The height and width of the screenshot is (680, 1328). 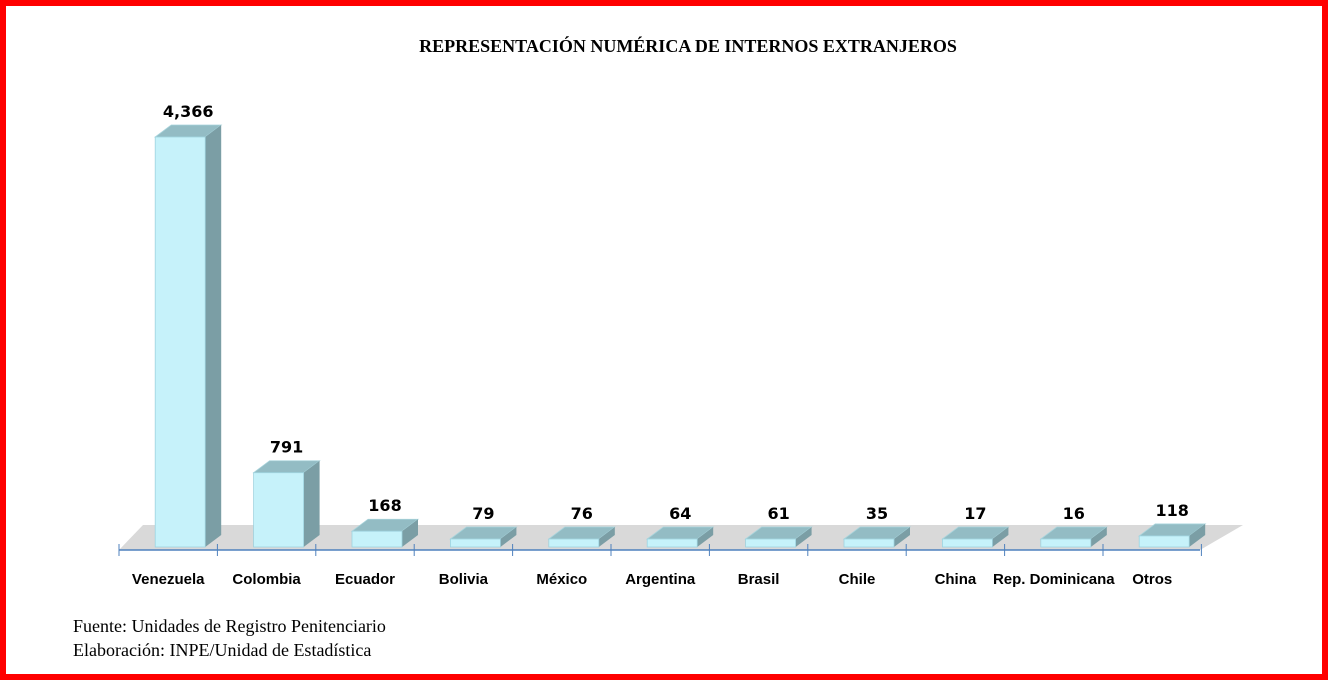 What do you see at coordinates (857, 579) in the screenshot?
I see `category-label: Chile` at bounding box center [857, 579].